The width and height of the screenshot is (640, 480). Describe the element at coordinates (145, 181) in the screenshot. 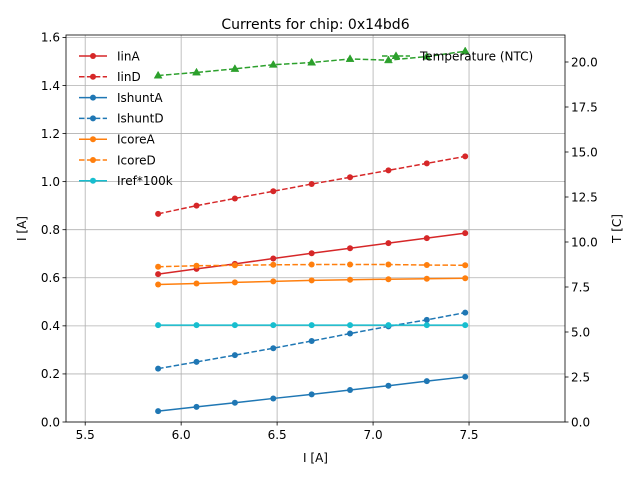

I see `legend-label-iref-100k: Iref*100k` at that location.